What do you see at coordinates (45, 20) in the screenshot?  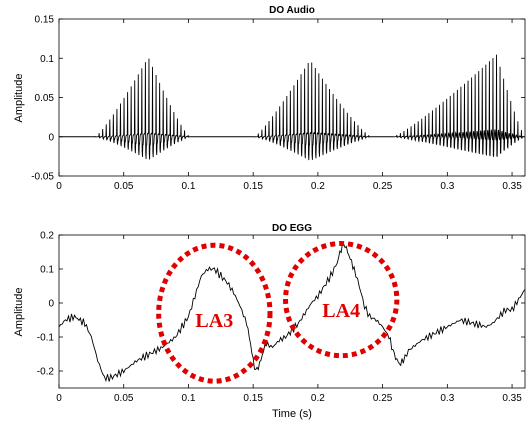 I see `audio-y-tick-label: 0.15` at bounding box center [45, 20].